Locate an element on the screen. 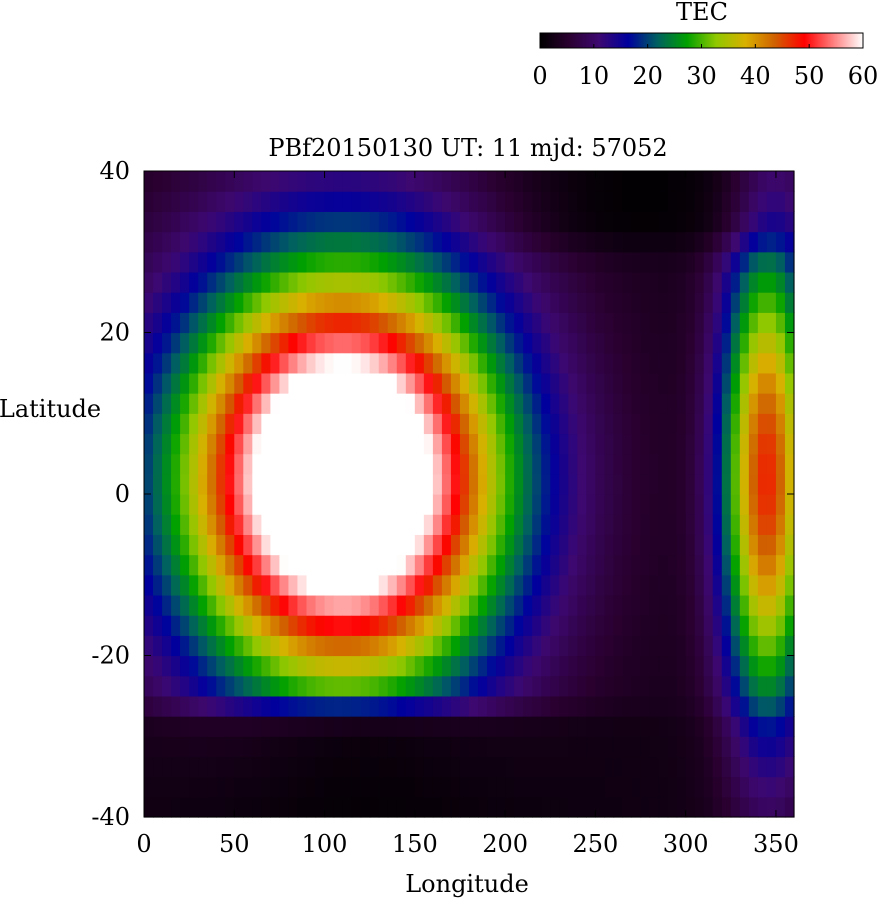  x-tick-label: 150 is located at coordinates (415, 844).